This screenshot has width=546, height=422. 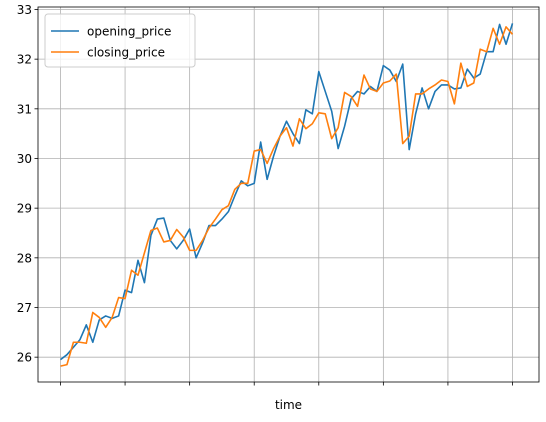 I want to click on legend-box, so click(x=120, y=40).